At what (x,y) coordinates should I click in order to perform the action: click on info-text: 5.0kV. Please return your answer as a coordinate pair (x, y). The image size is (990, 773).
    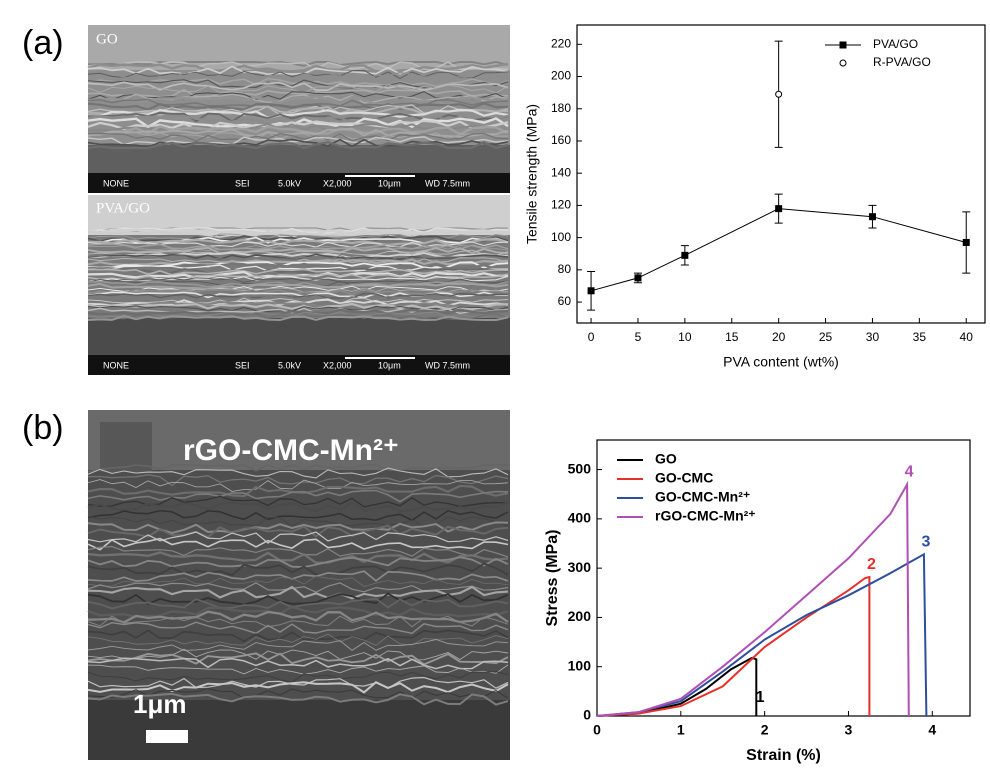
    Looking at the image, I should click on (289, 183).